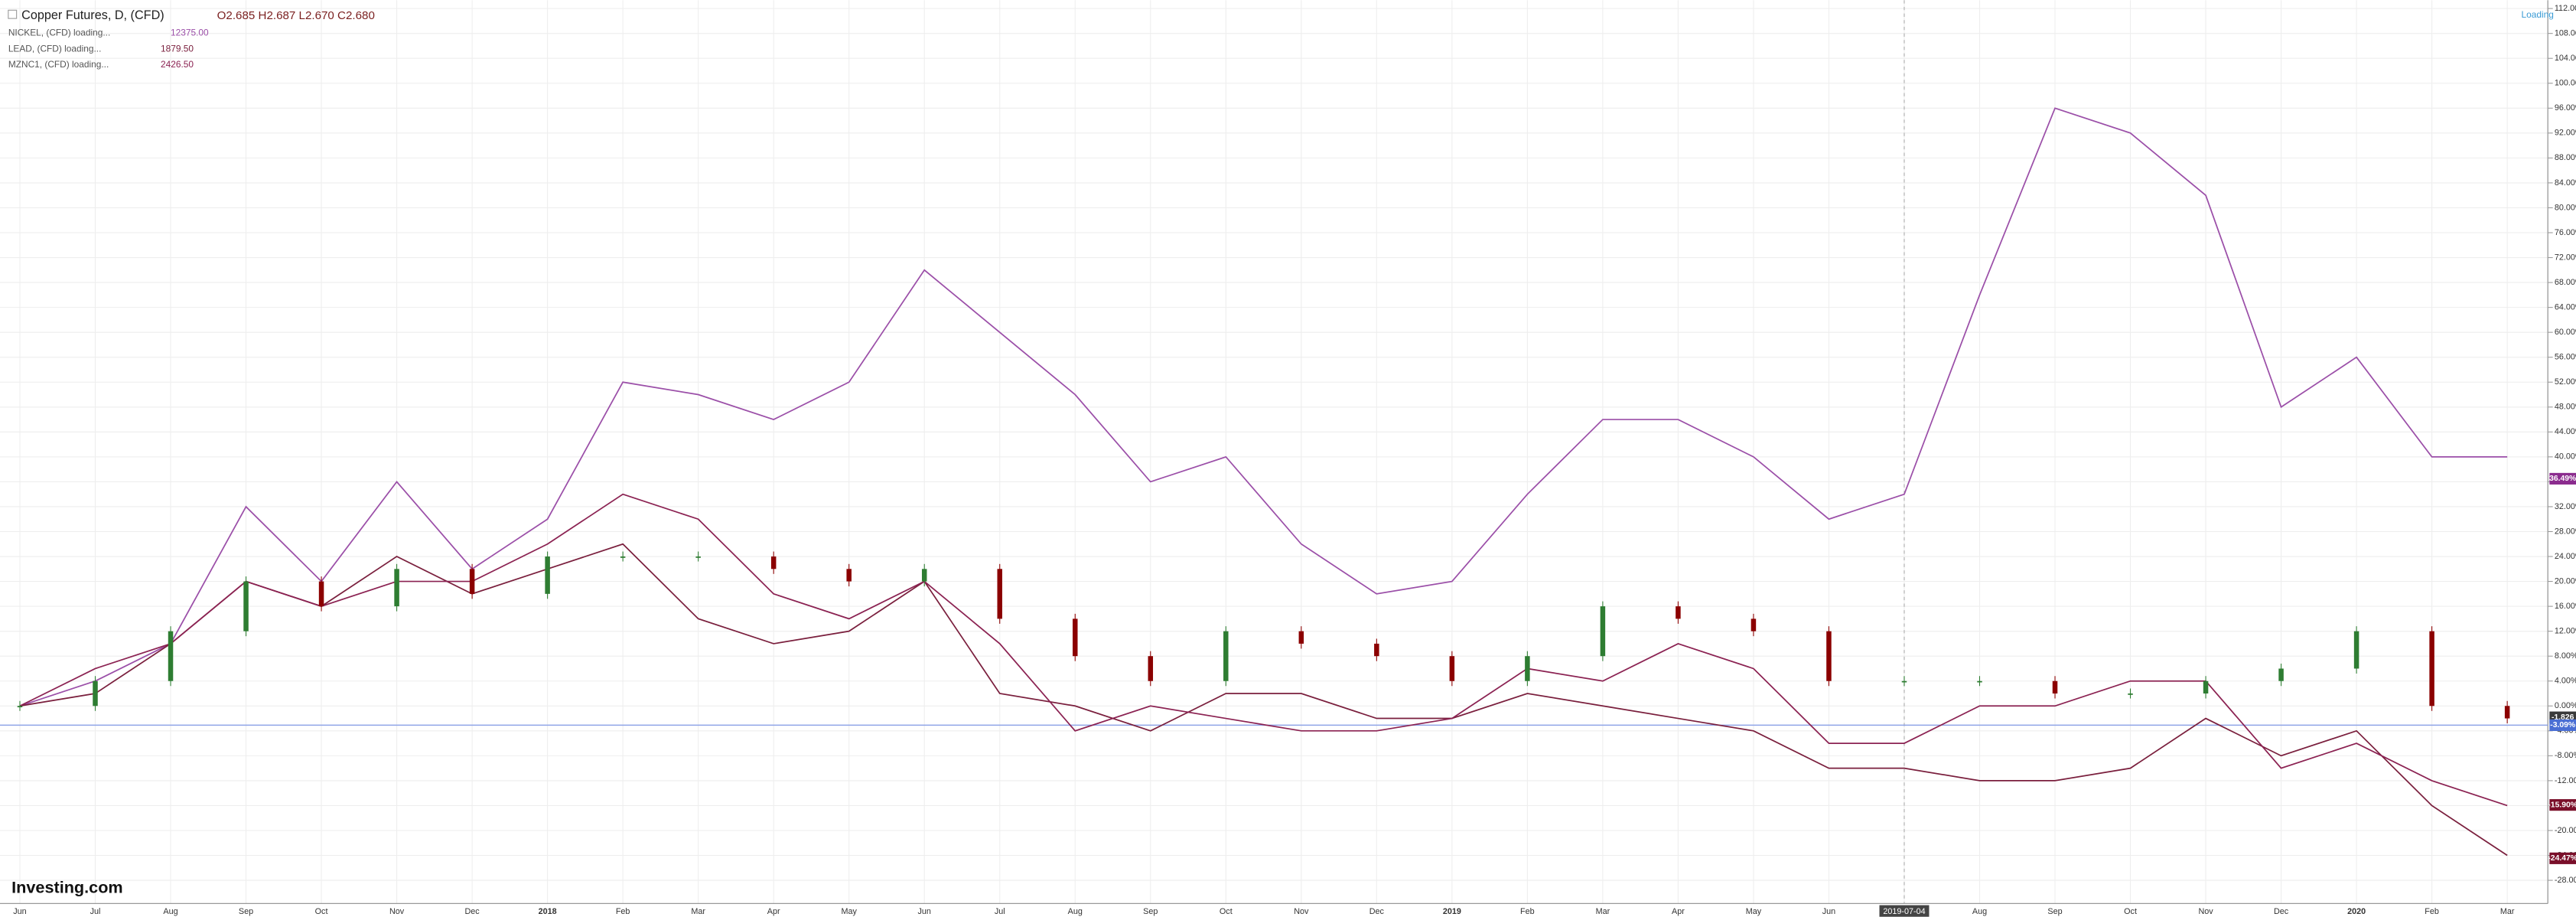 The width and height of the screenshot is (2576, 917). I want to click on y-tick-label: 88.00%, so click(2566, 157).